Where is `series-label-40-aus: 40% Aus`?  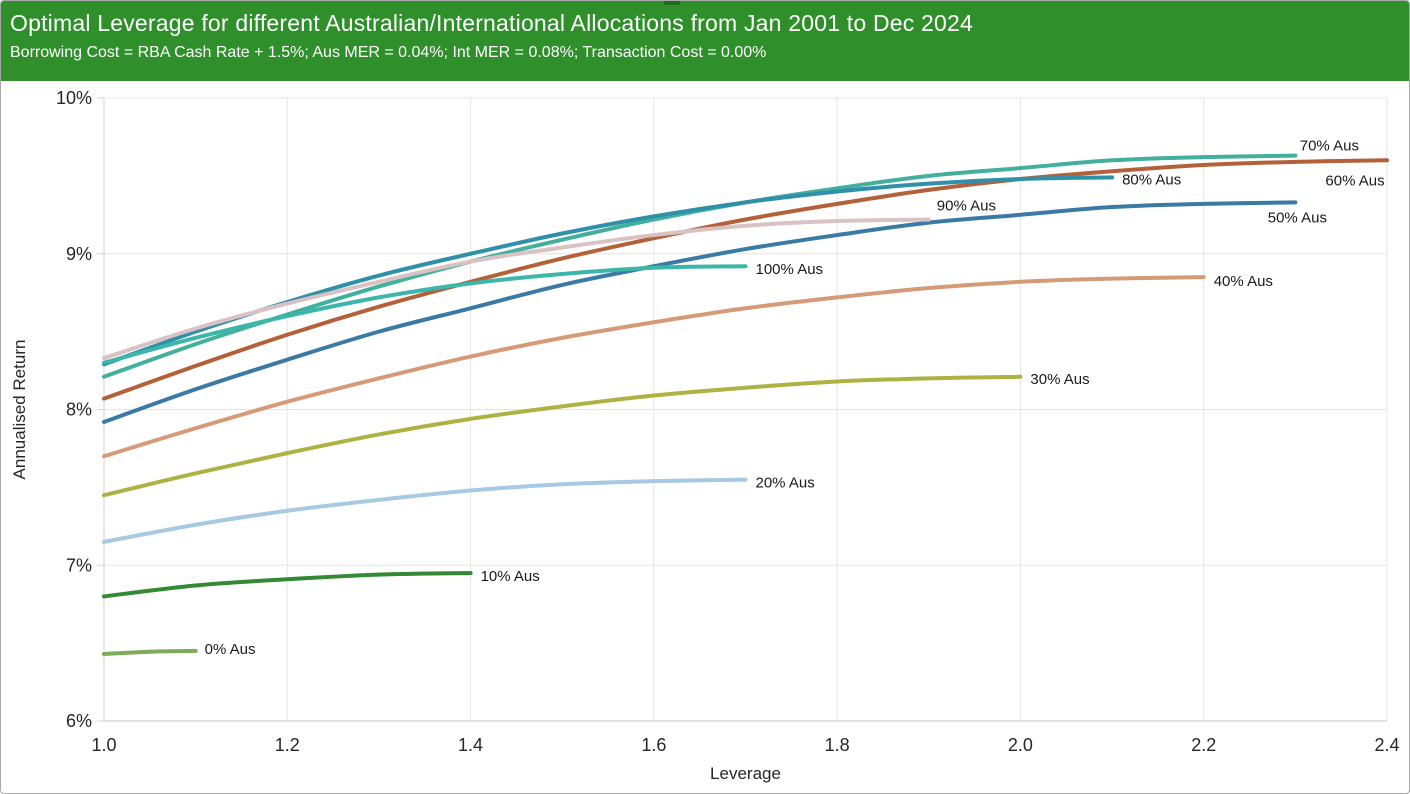 series-label-40-aus: 40% Aus is located at coordinates (1243, 281).